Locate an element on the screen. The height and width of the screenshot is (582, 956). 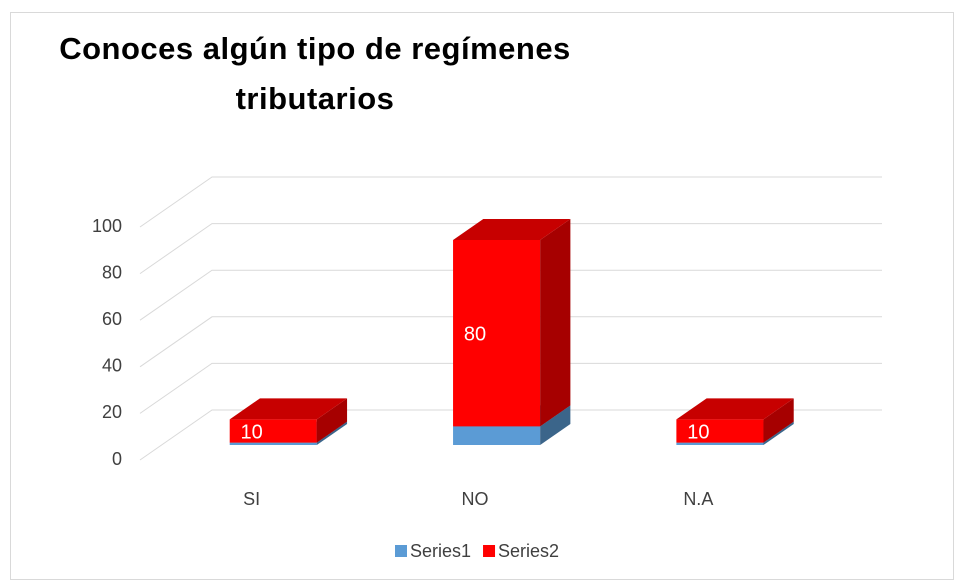
legend-label: Series1 is located at coordinates (440, 551).